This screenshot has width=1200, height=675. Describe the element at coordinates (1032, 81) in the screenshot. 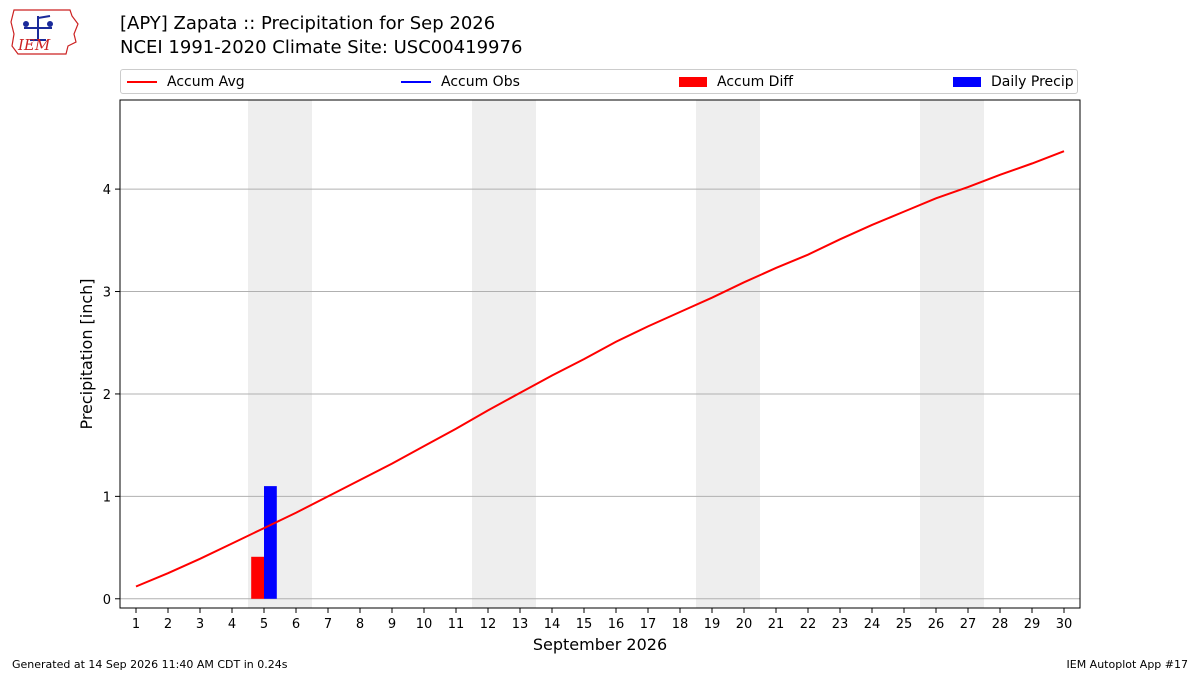

I see `legend-label-daily-precip: Daily Precip` at that location.